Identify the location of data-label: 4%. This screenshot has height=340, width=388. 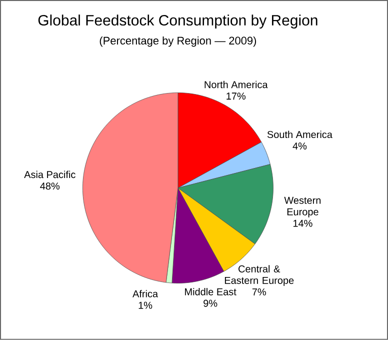
(299, 146).